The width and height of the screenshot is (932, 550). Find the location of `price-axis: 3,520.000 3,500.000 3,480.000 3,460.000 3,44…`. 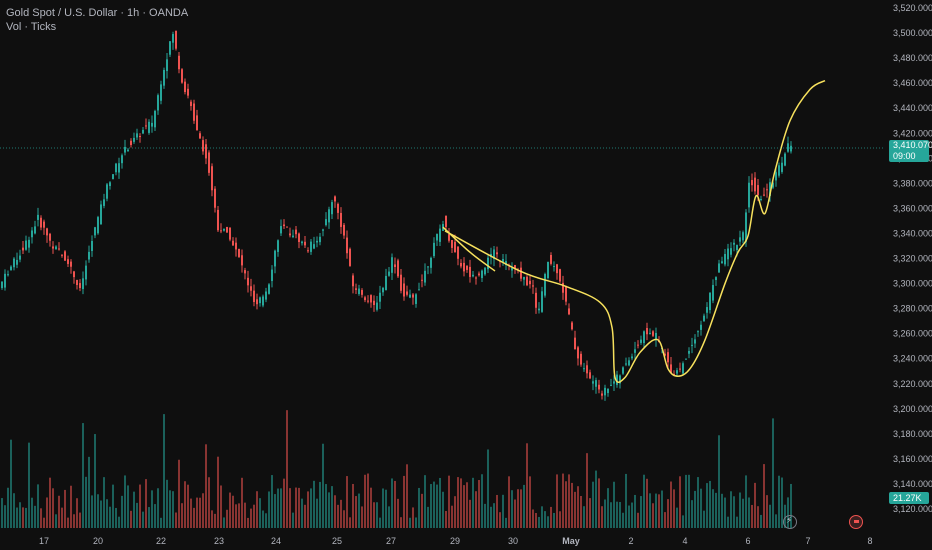

price-axis: 3,520.000 3,500.000 3,480.000 3,460.000 3,44… is located at coordinates (912, 258).